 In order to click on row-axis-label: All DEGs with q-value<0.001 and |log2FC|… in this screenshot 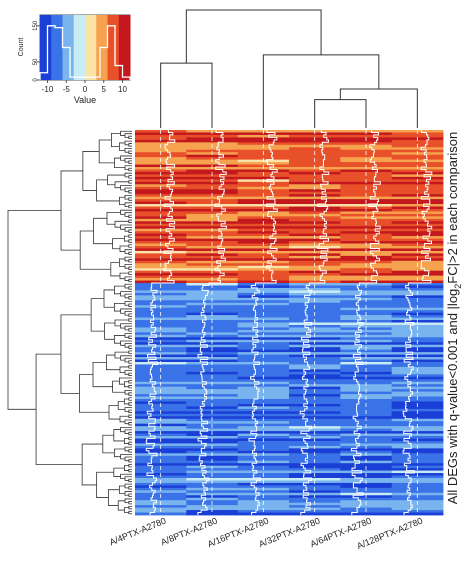, I will do `click(454, 318)`.